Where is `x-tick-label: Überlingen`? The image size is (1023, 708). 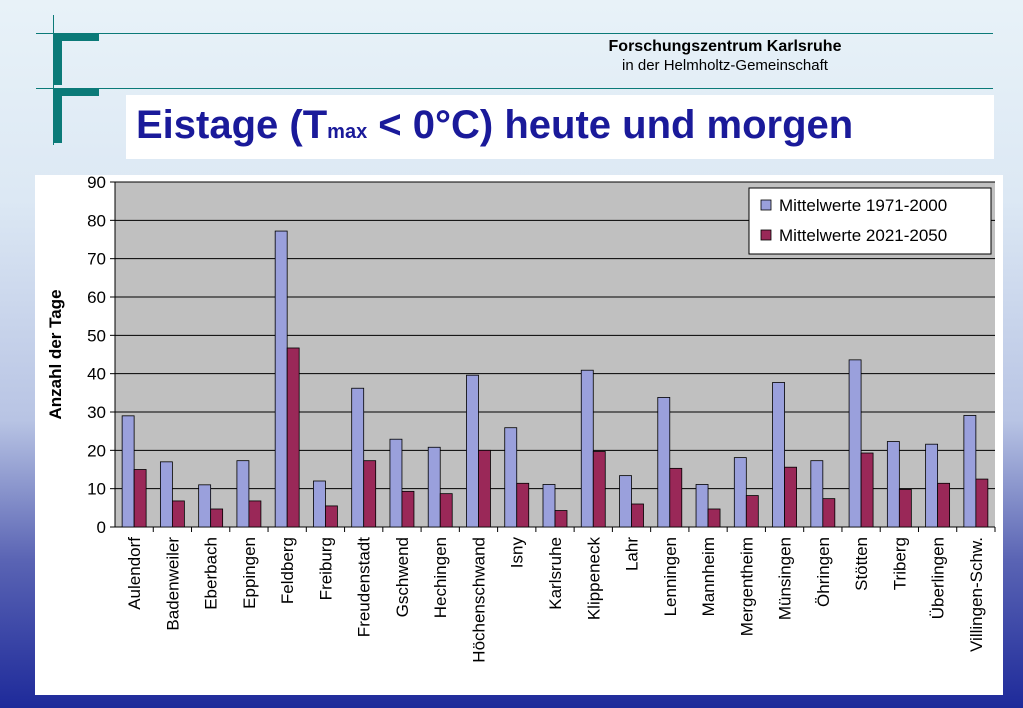
x-tick-label: Überlingen is located at coordinates (938, 578).